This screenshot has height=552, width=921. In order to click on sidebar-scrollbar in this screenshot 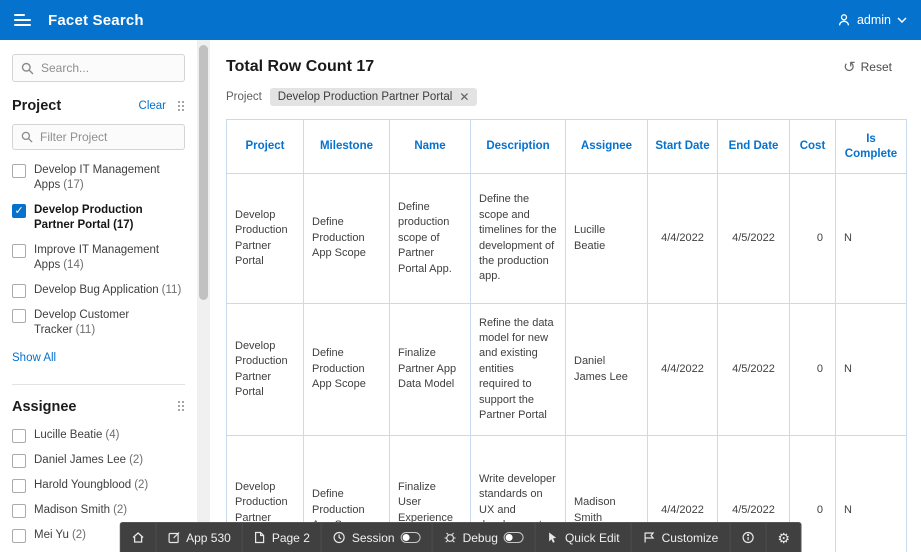, I will do `click(203, 296)`.